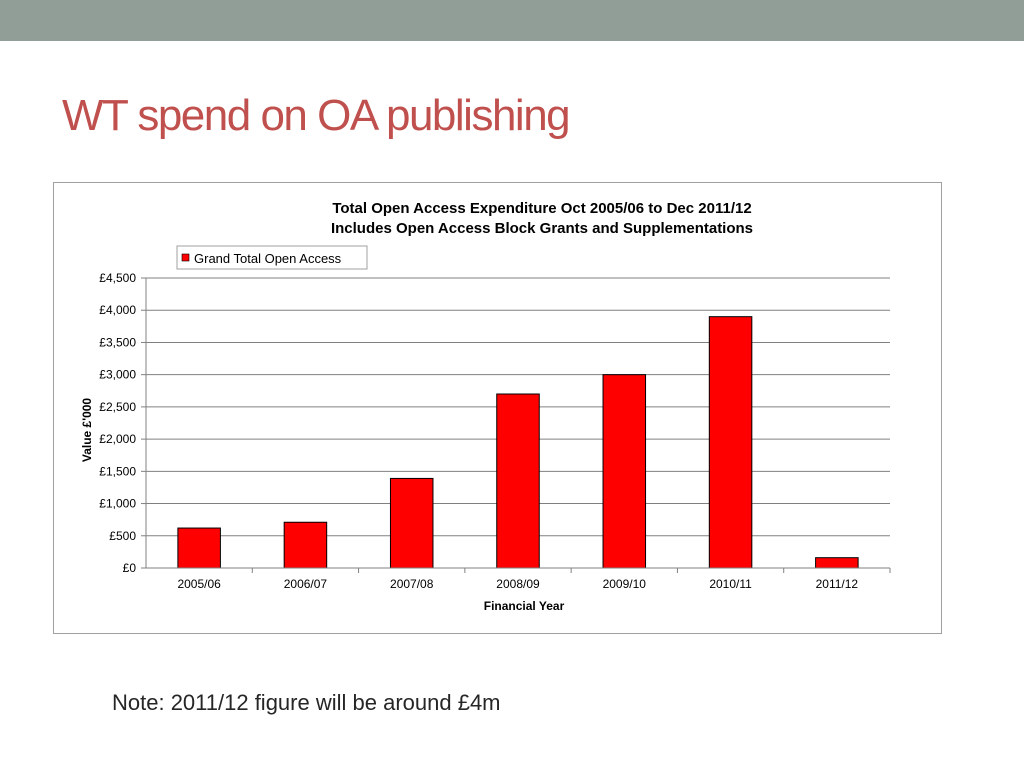 The height and width of the screenshot is (768, 1024). What do you see at coordinates (117, 407) in the screenshot?
I see `y-tick-label: £2,500` at bounding box center [117, 407].